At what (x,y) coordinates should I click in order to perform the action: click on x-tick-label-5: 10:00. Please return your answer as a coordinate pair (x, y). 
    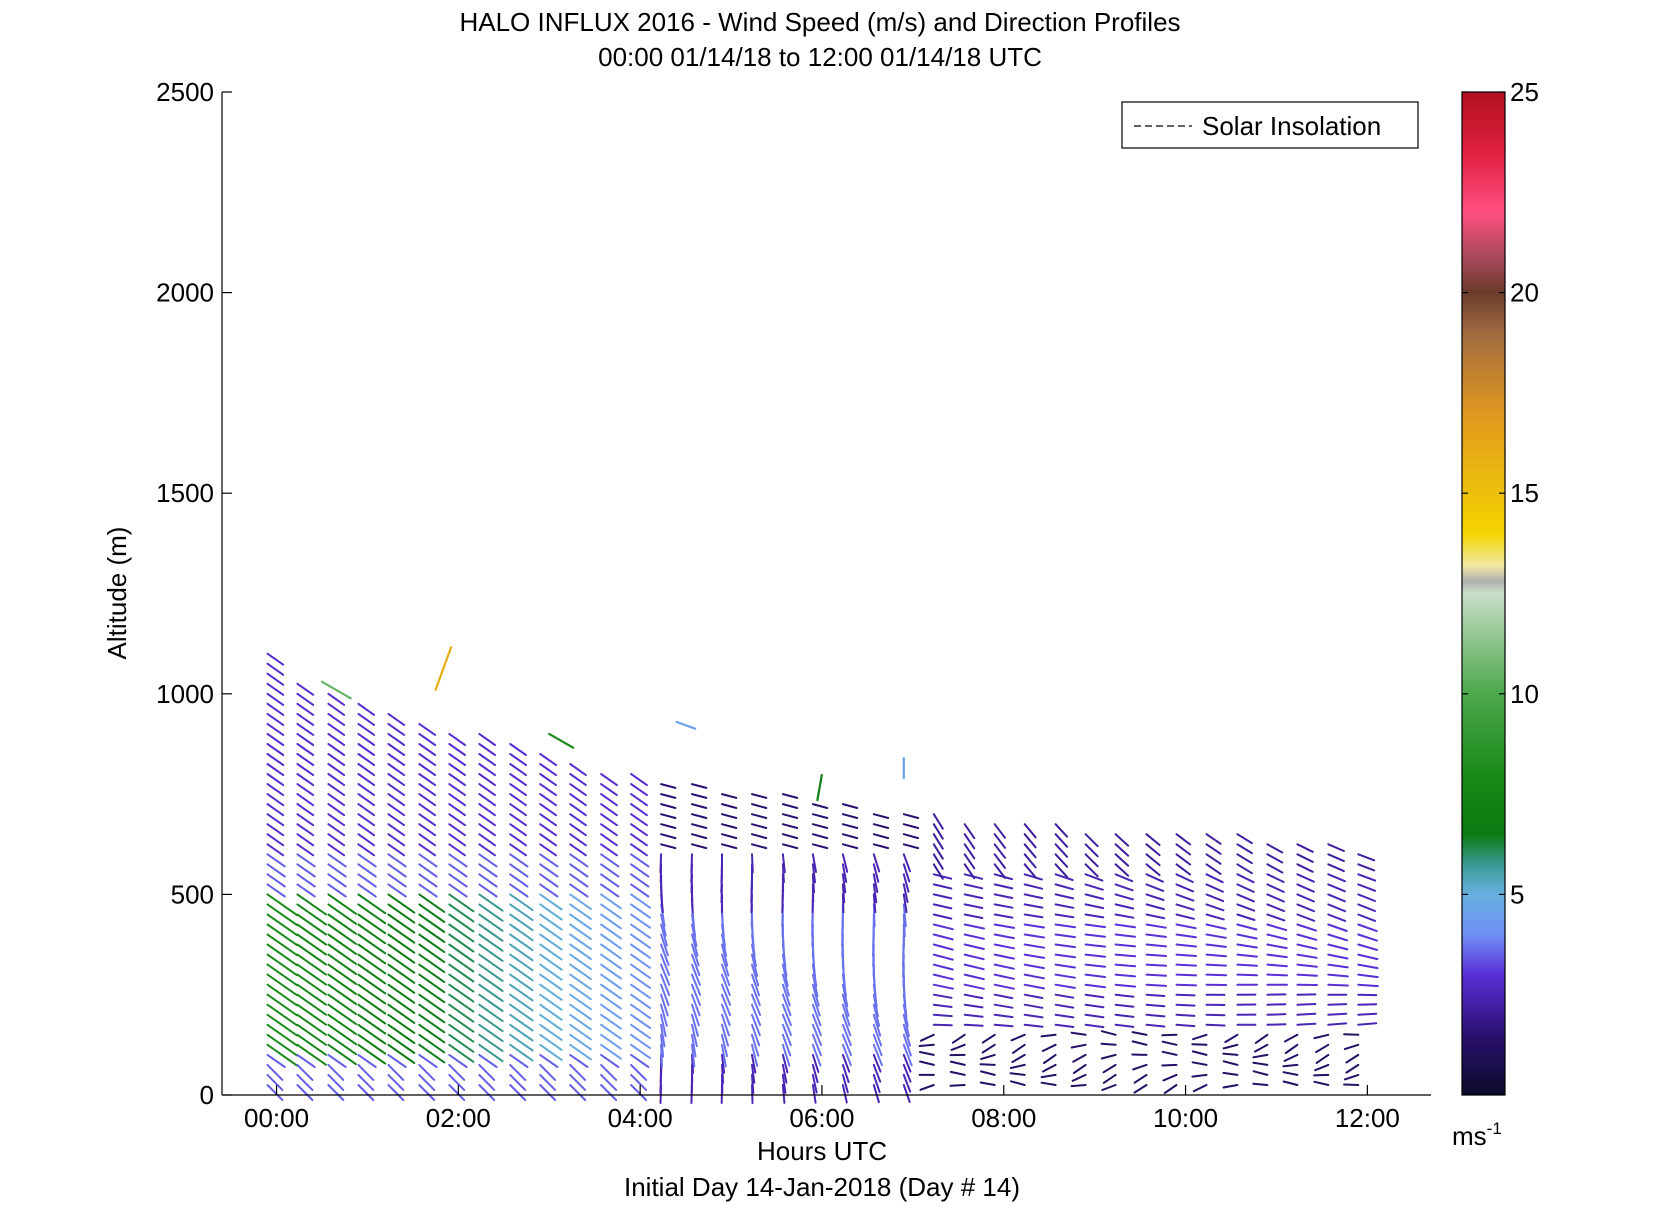
    Looking at the image, I should click on (1185, 1118).